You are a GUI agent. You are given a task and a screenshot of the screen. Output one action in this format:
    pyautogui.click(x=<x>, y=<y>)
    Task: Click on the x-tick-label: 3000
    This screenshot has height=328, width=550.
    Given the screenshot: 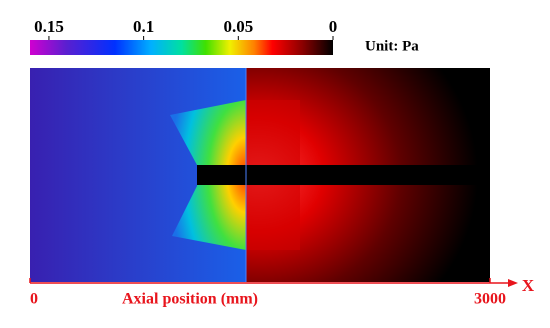 What is the action you would take?
    pyautogui.click(x=490, y=299)
    